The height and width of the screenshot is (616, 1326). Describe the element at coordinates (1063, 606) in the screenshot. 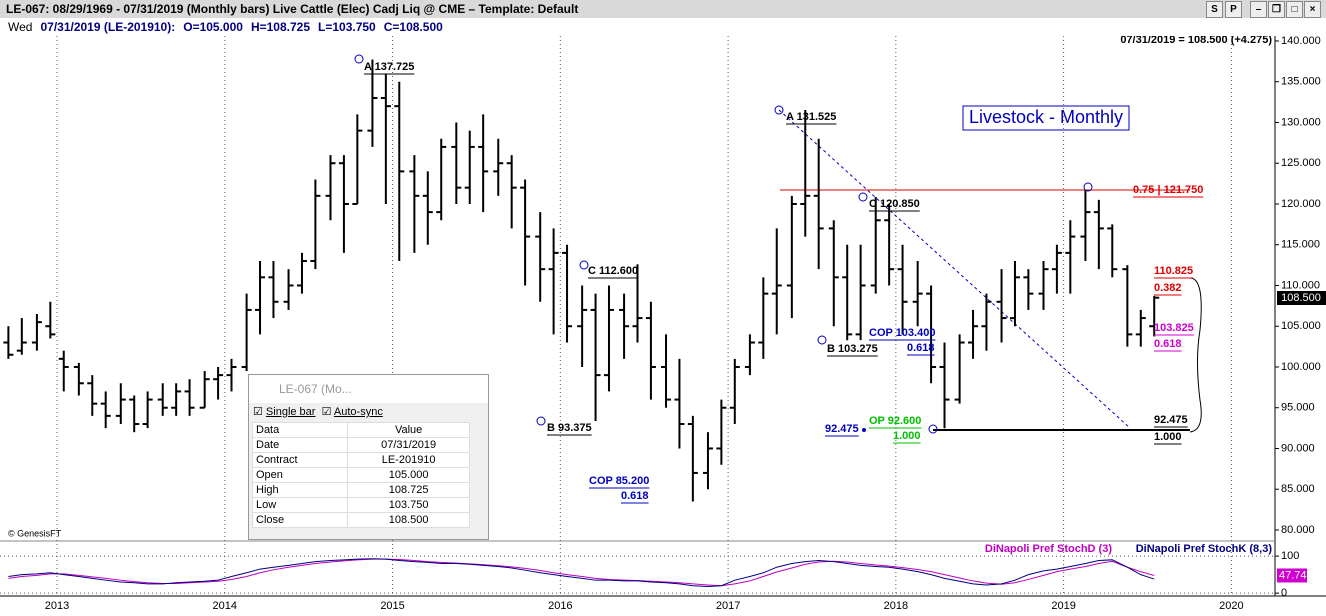

I see `x-tick-label: 2019` at that location.